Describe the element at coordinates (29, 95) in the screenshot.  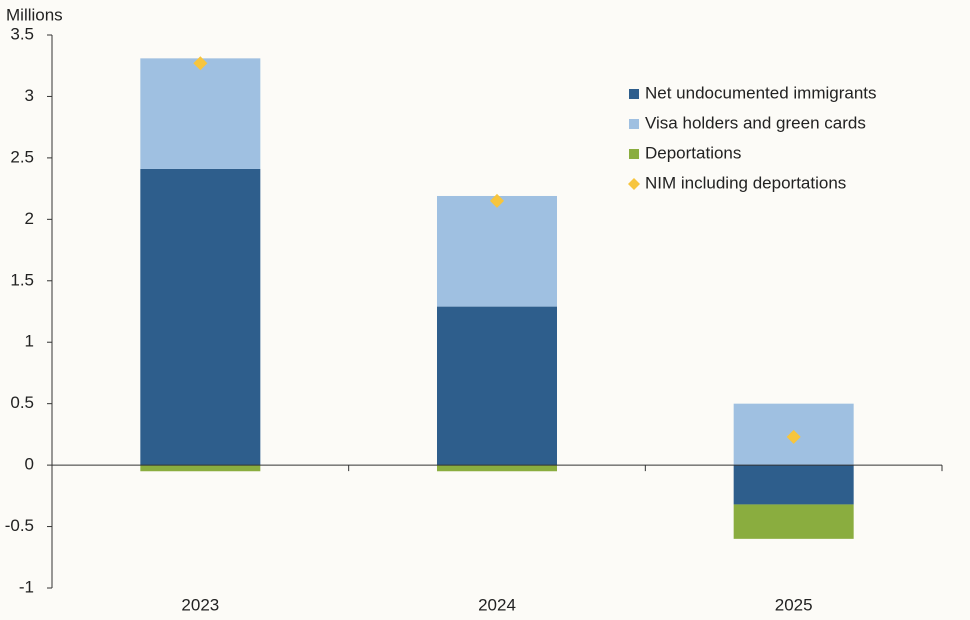
I see `y-tick-label: 3` at that location.